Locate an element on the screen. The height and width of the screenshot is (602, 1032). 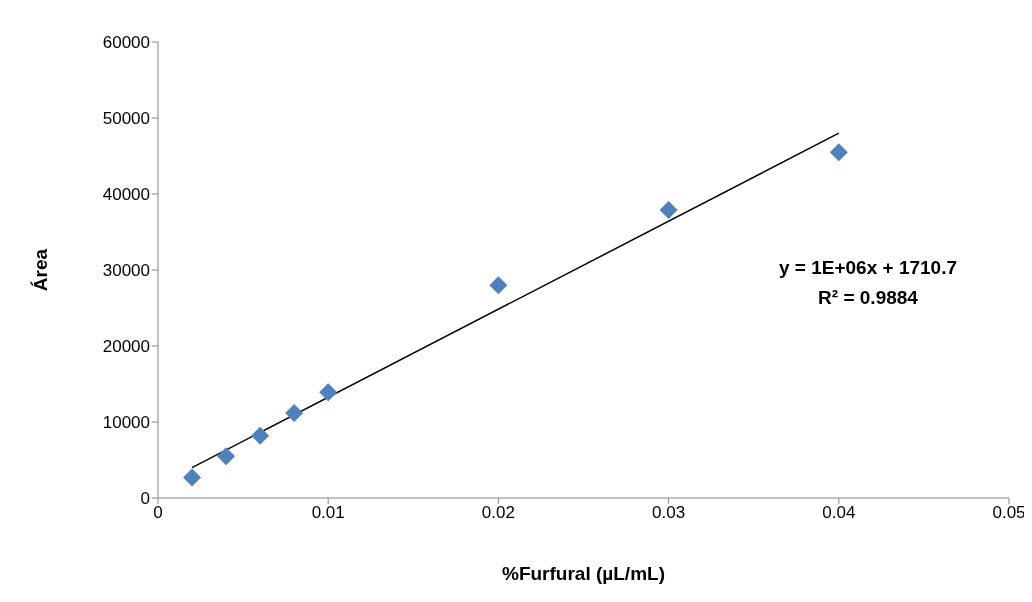
x-tick-label: 0.05 is located at coordinates (1009, 513).